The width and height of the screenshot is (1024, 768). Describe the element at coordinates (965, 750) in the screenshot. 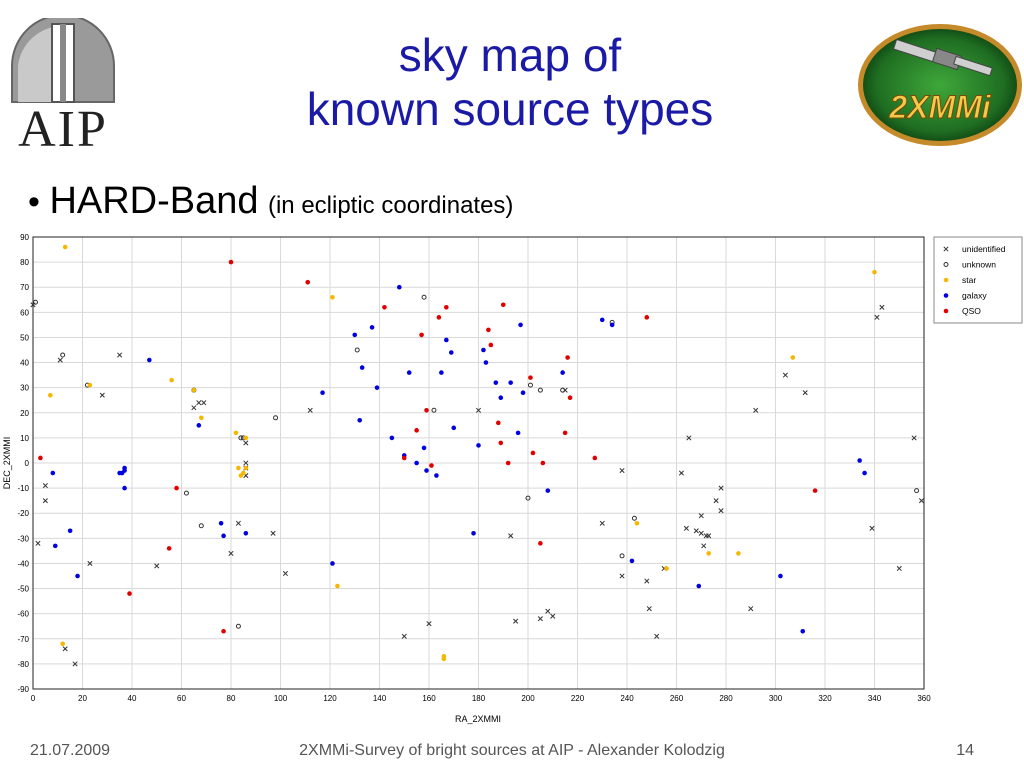

I see `footer-page-number: 14` at that location.